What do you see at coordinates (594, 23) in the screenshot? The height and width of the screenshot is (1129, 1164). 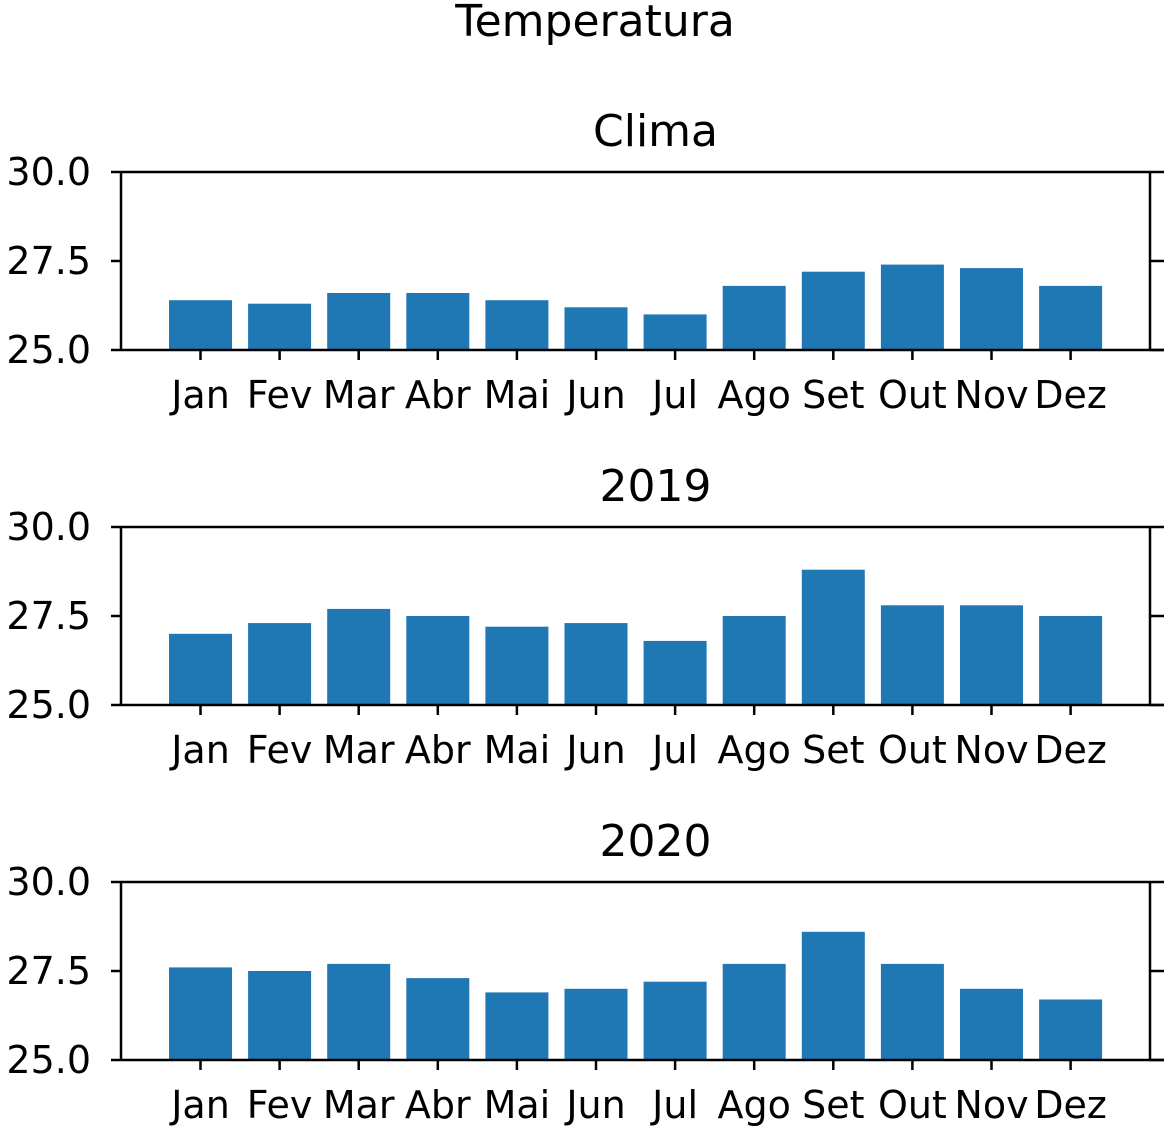 I see `figure-title: Temperatura` at bounding box center [594, 23].